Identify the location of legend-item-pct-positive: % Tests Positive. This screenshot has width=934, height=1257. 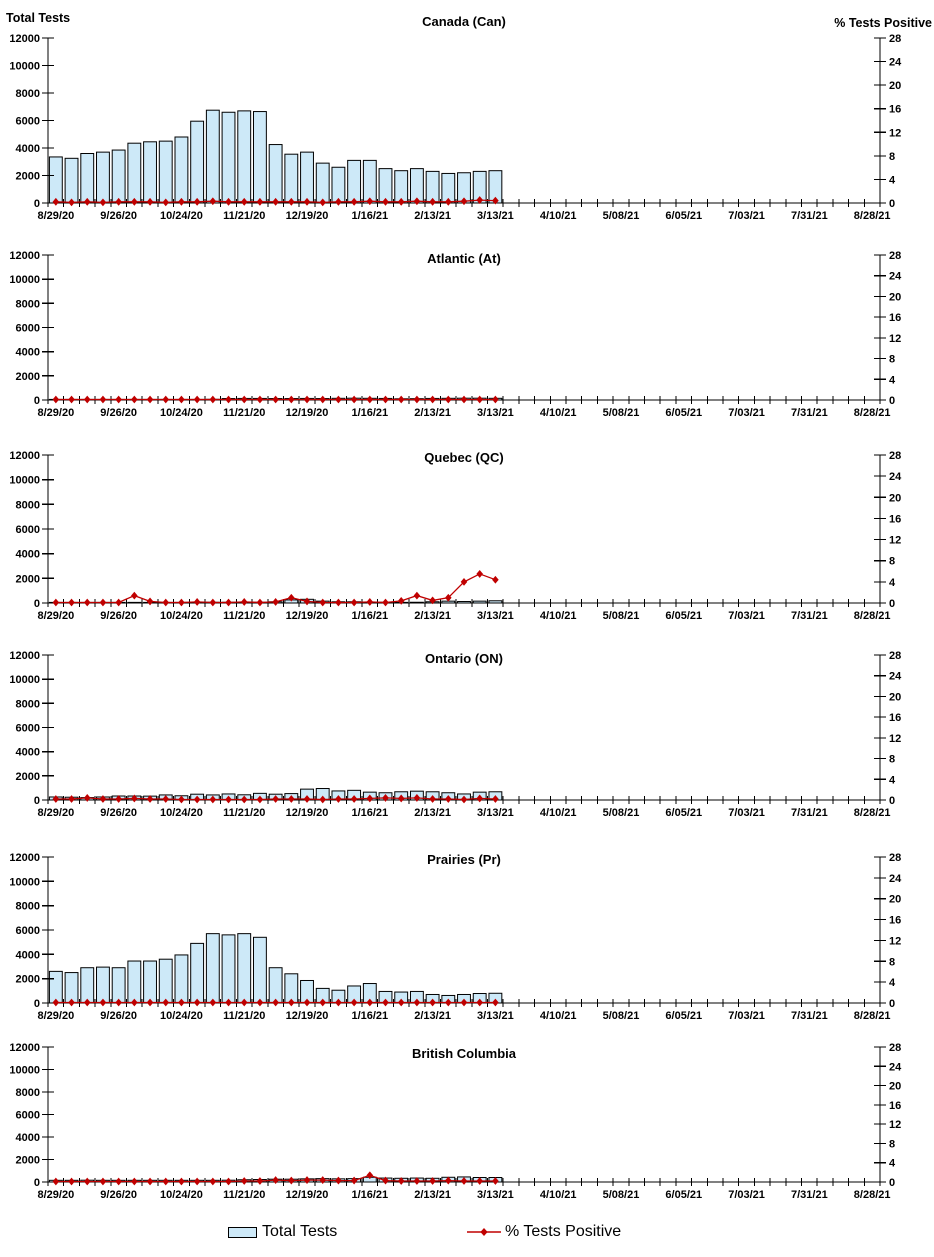
(543, 1232).